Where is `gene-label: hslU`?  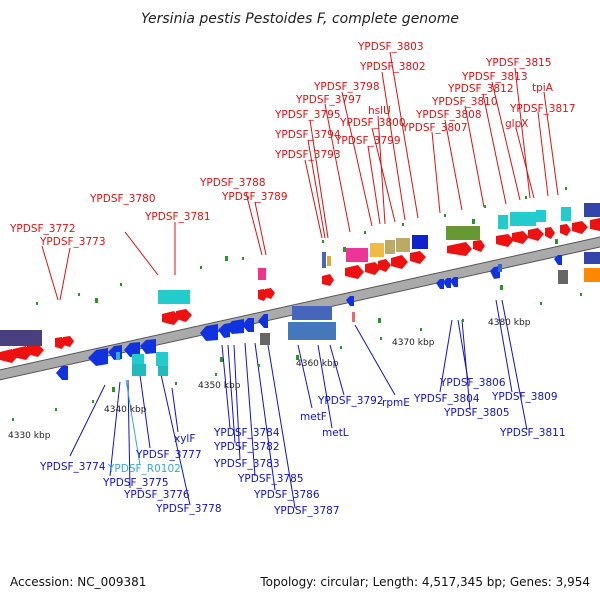 gene-label: hslU is located at coordinates (379, 111).